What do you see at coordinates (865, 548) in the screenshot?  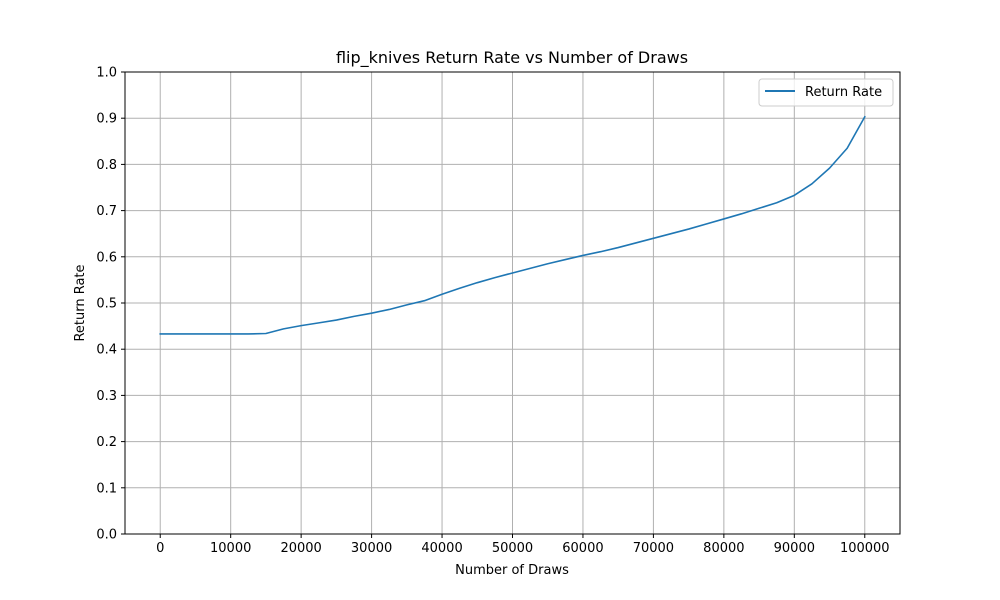 I see `x-tick-label: 100000` at bounding box center [865, 548].